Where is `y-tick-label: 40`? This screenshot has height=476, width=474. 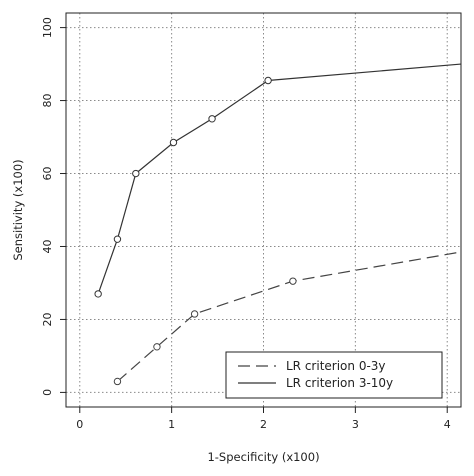 y-tick-label: 40 is located at coordinates (47, 246).